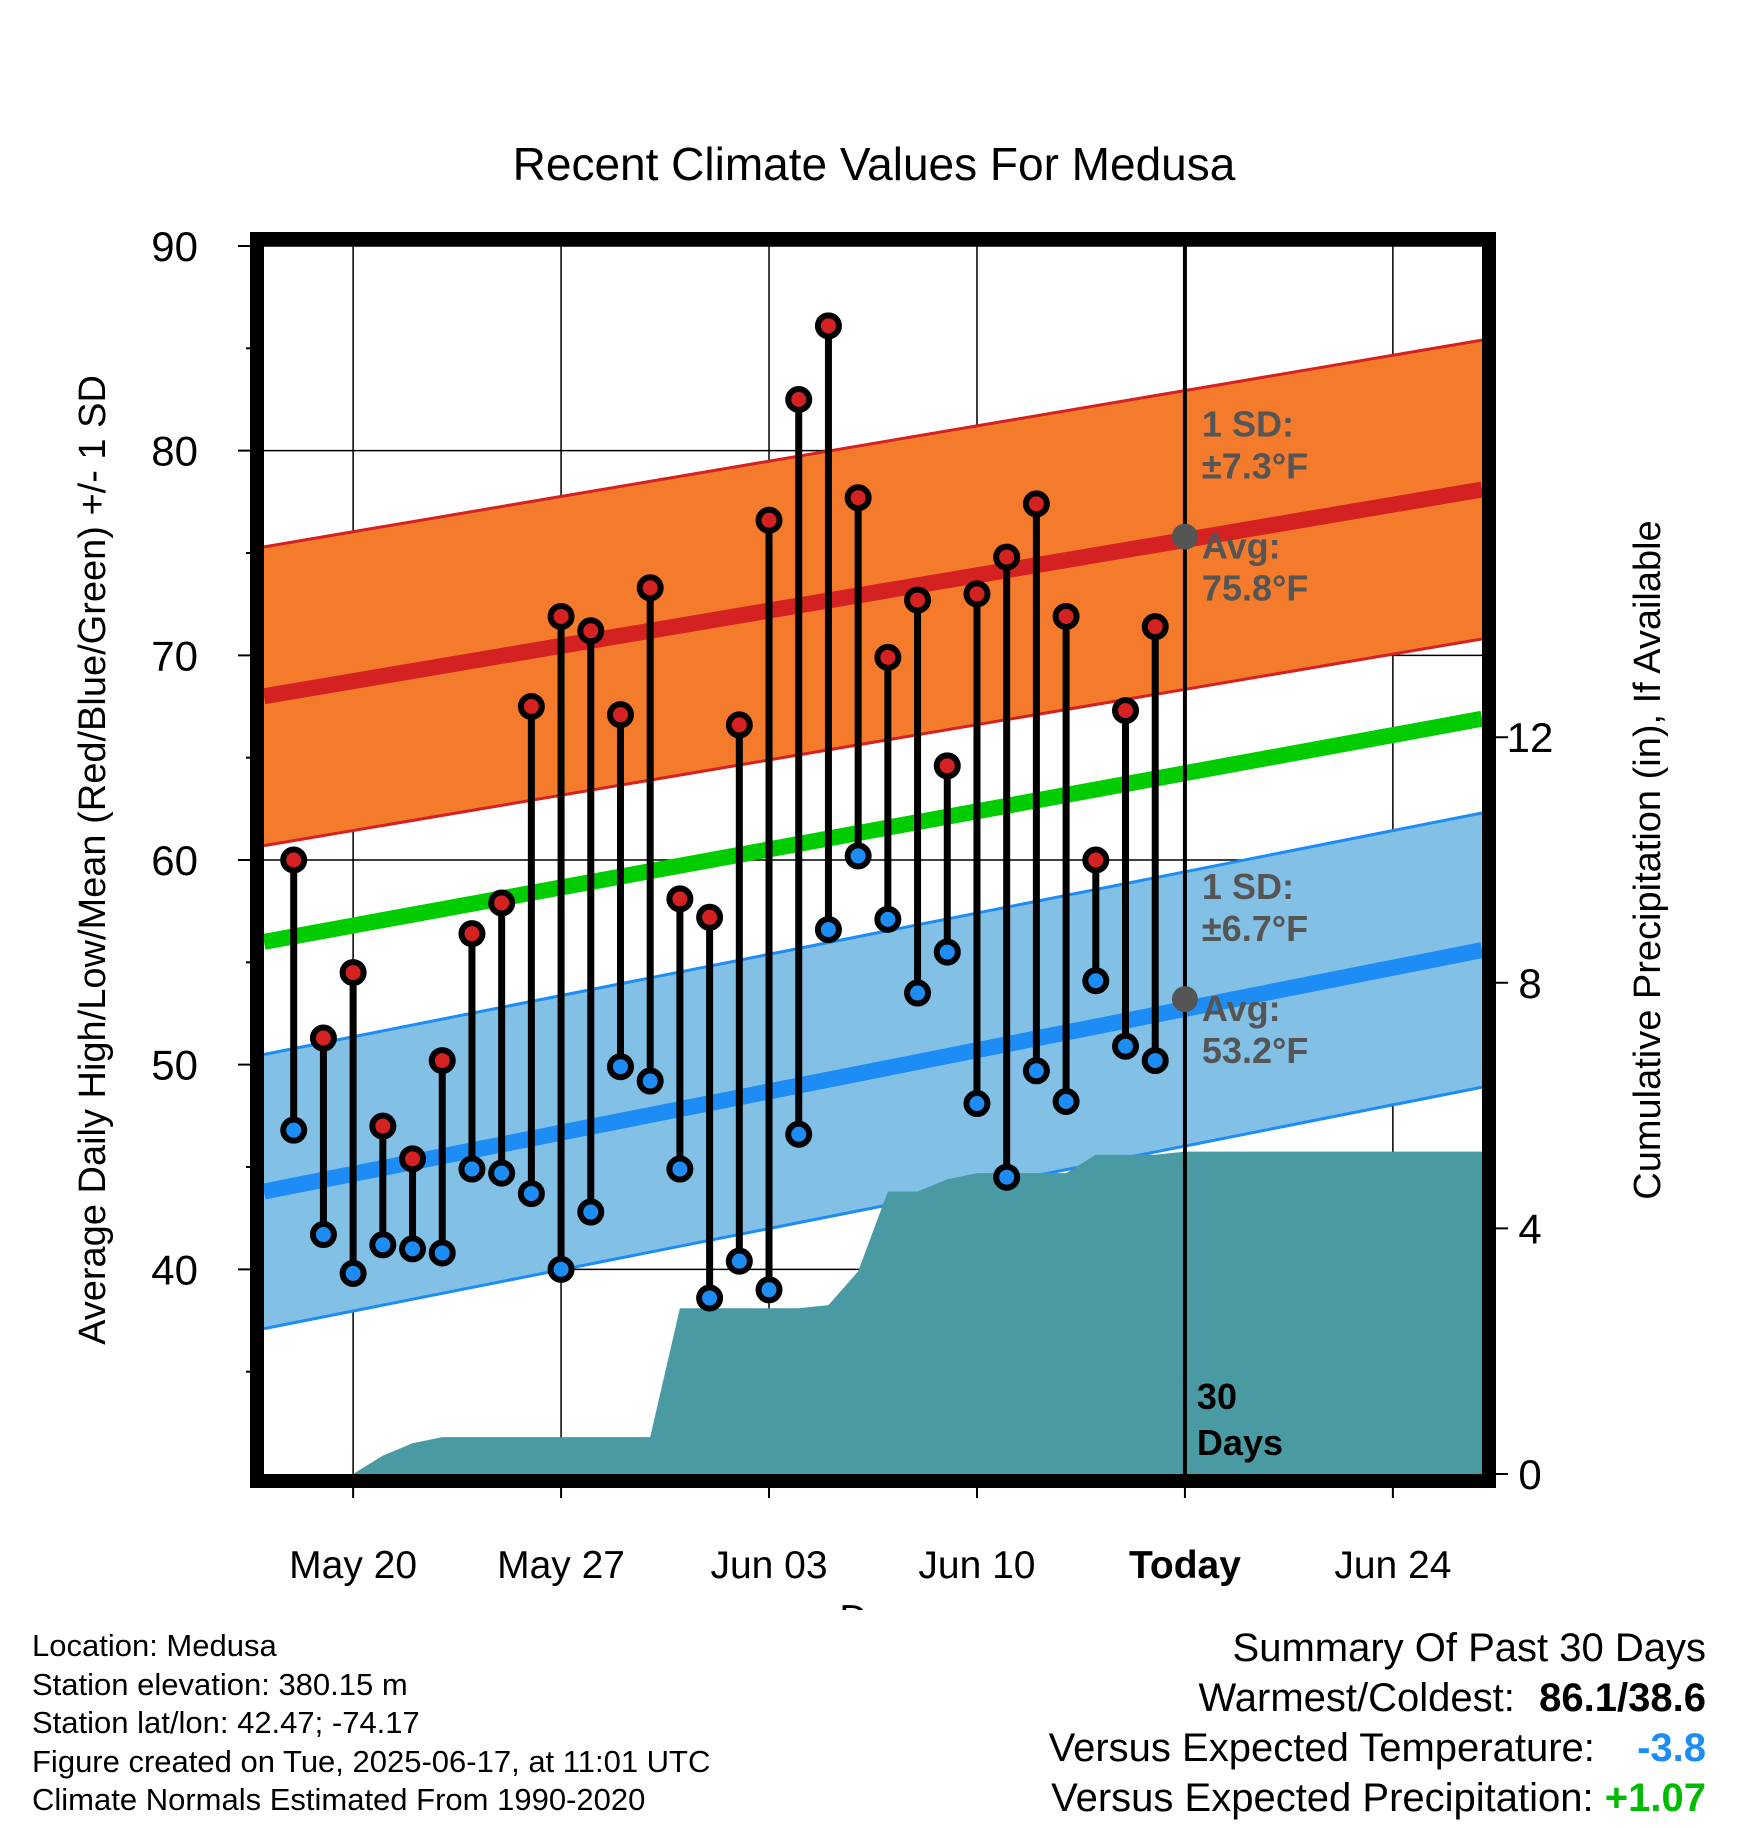  I want to click on low-sd-band-upper-edge, so click(873, 933).